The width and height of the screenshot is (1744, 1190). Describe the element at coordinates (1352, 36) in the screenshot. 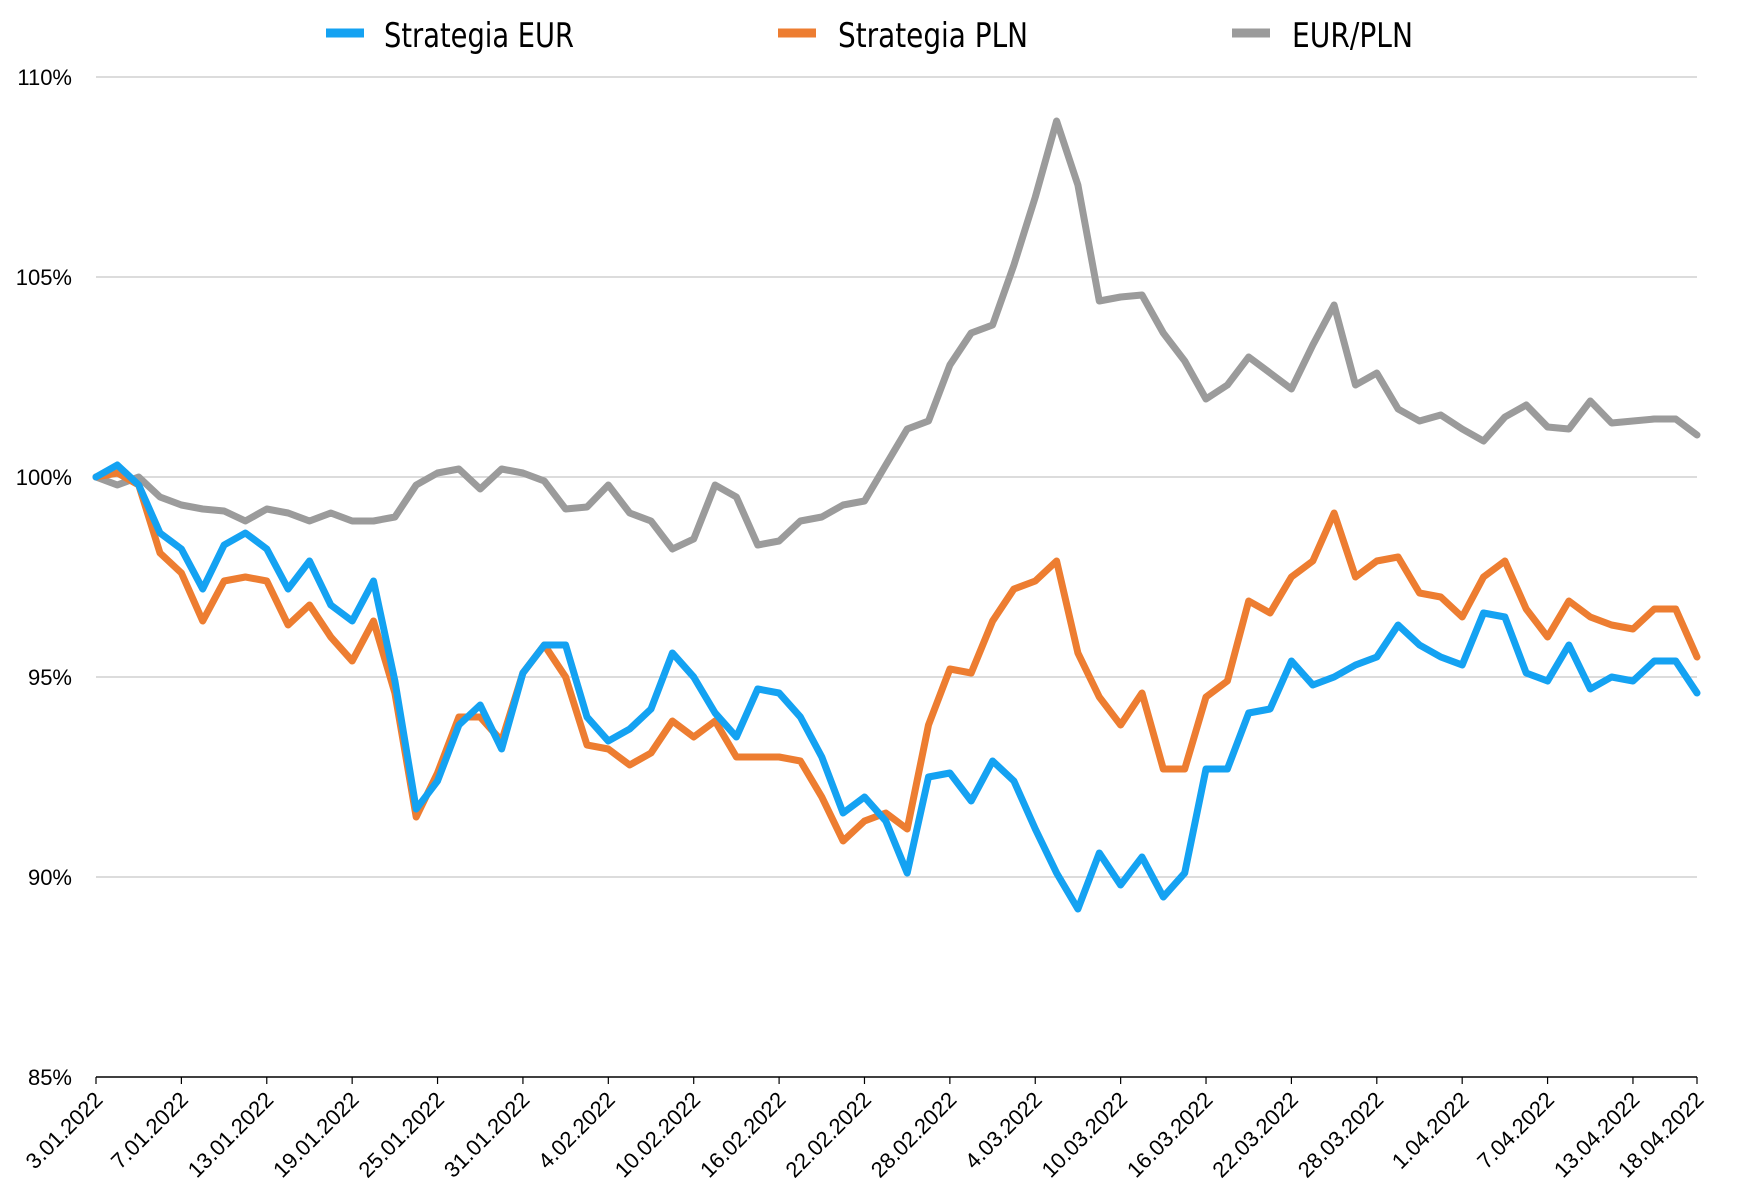

I see `legend-label-eur-pln: EUR/PLN` at that location.